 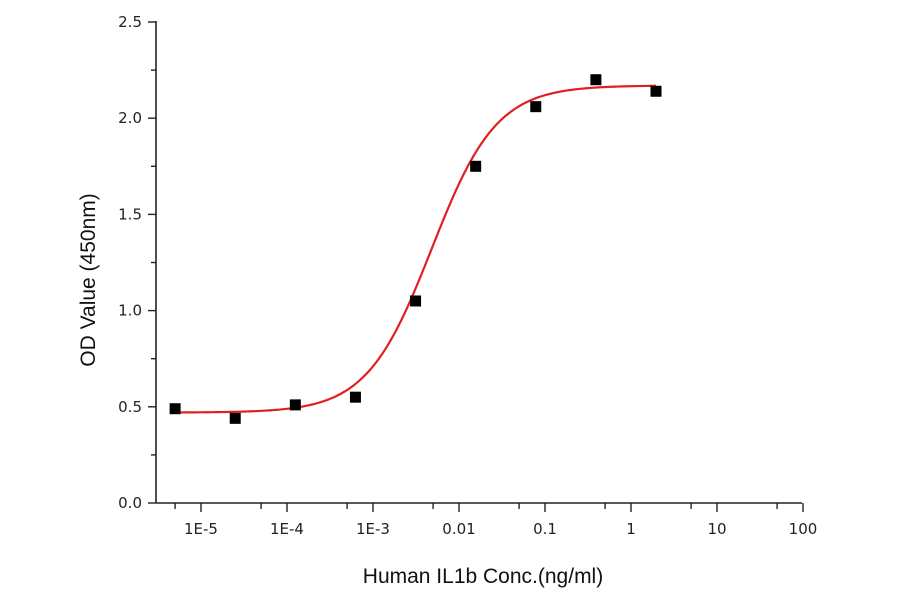 I want to click on y-tick-label: 0.5, so click(x=130, y=407).